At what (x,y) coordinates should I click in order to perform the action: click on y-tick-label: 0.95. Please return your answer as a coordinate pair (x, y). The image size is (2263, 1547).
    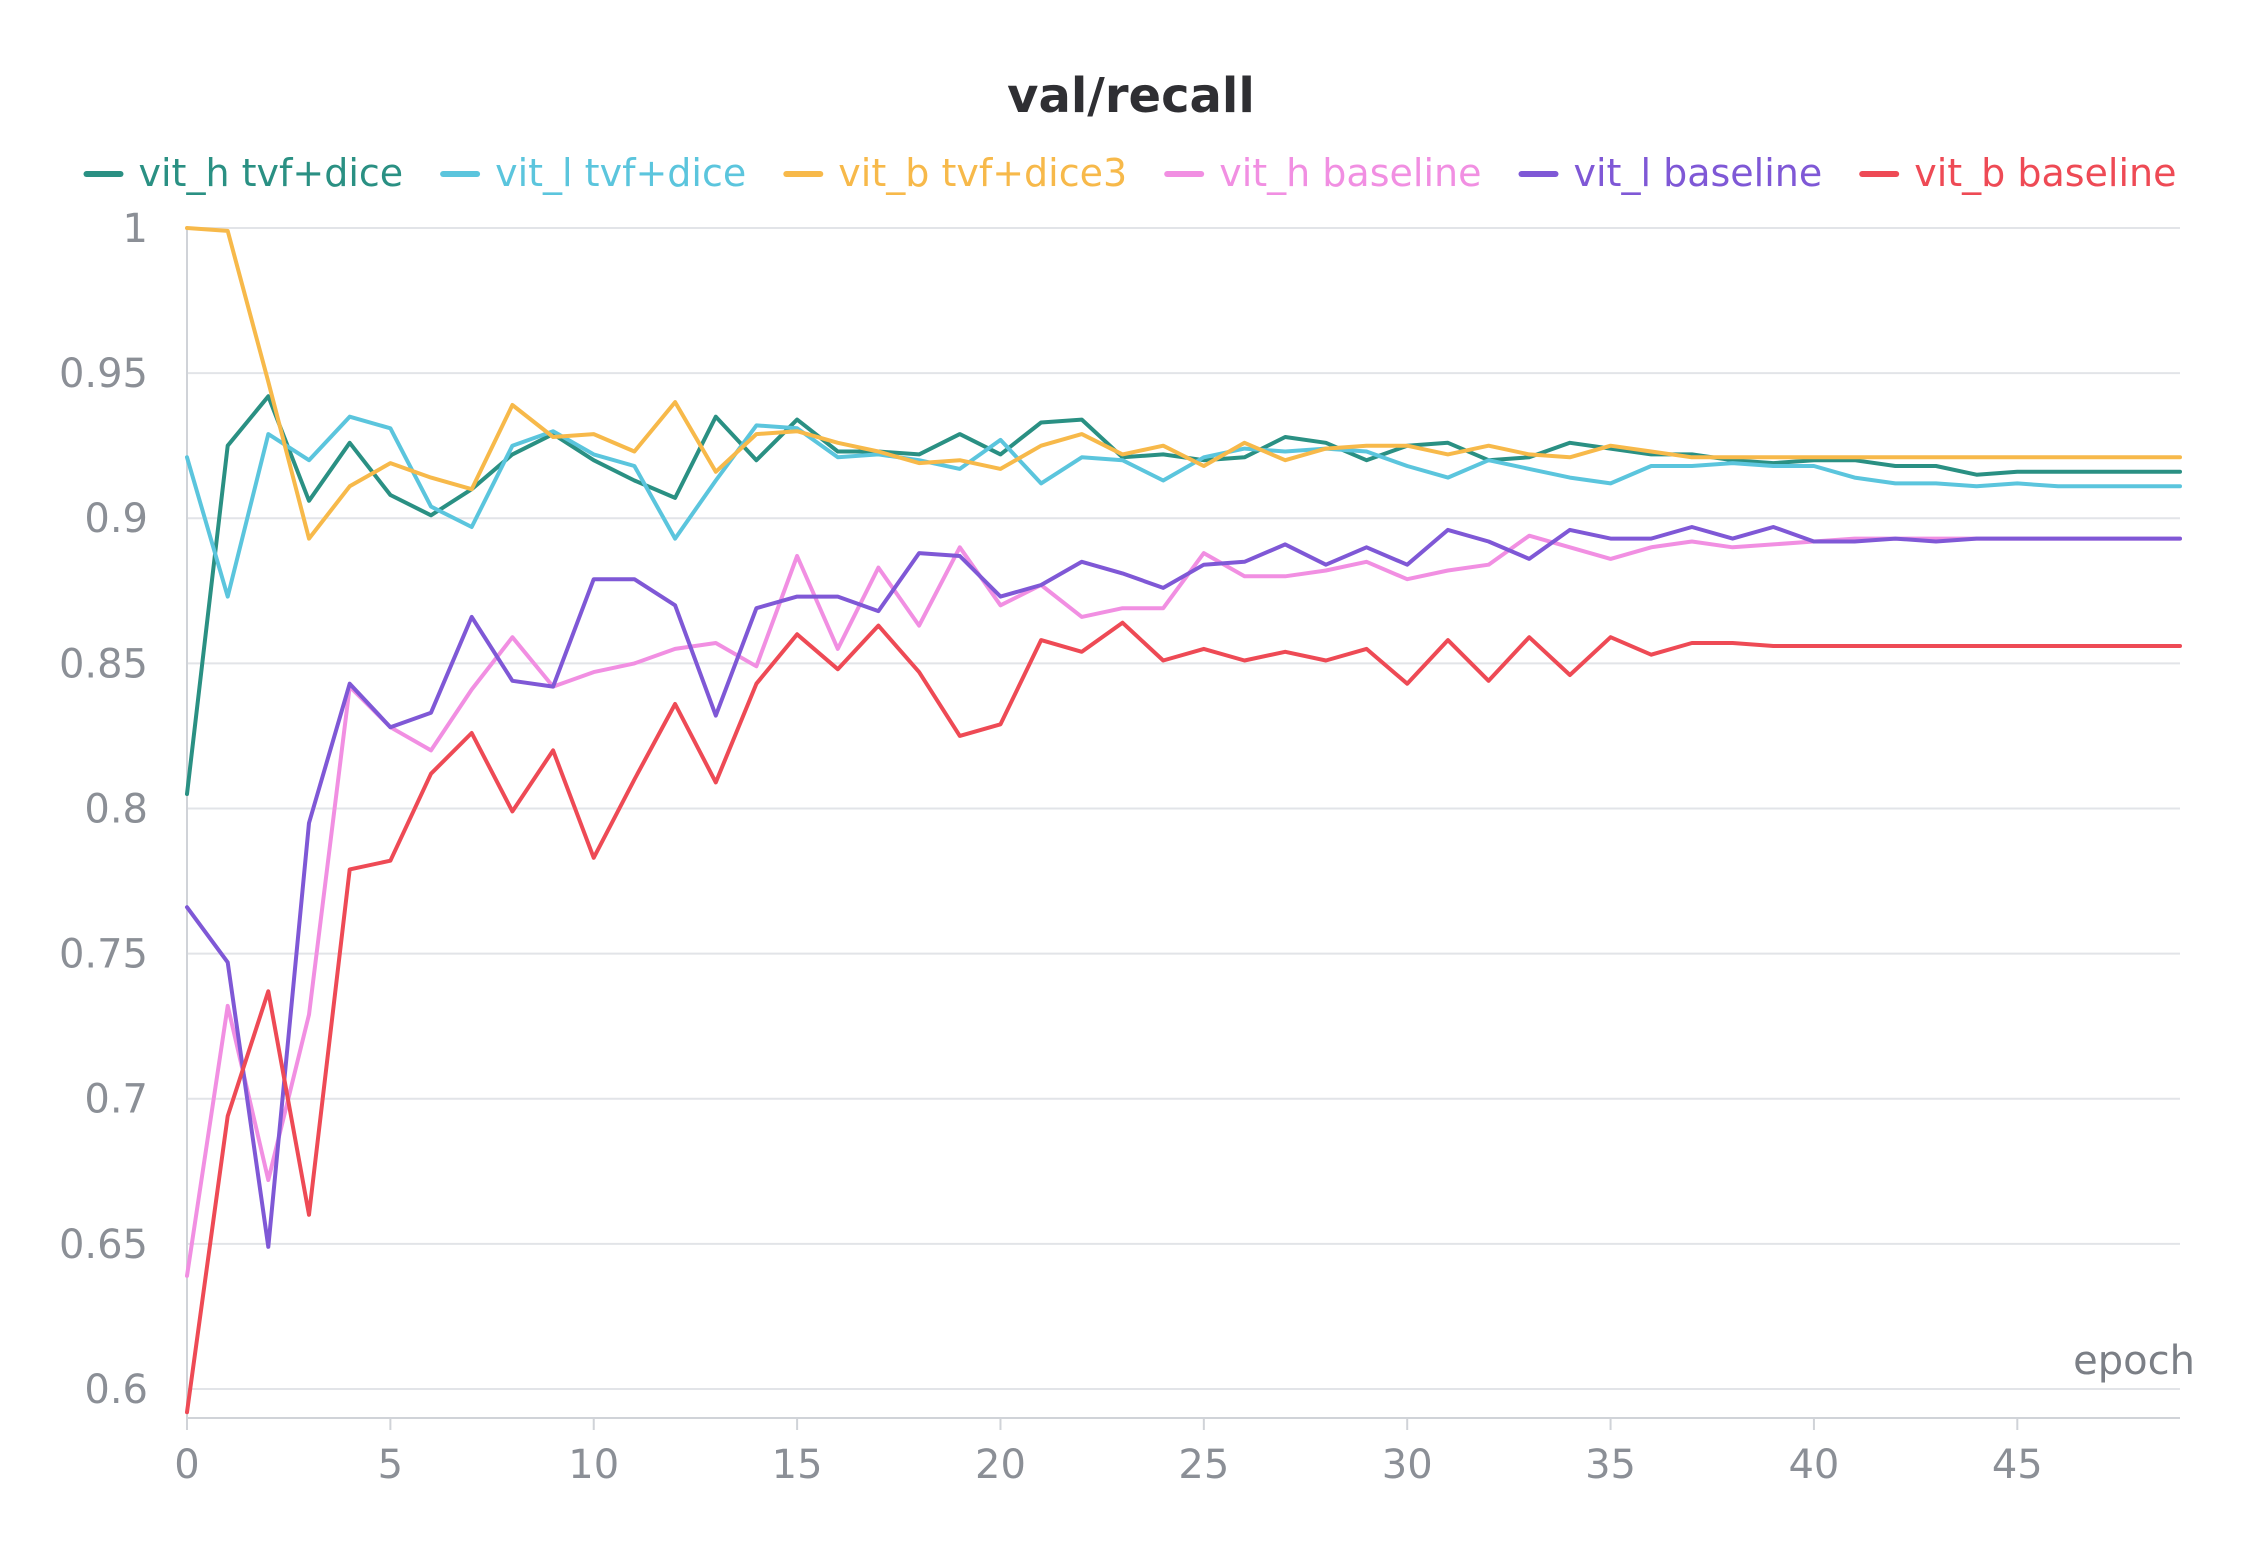
    Looking at the image, I should click on (103, 374).